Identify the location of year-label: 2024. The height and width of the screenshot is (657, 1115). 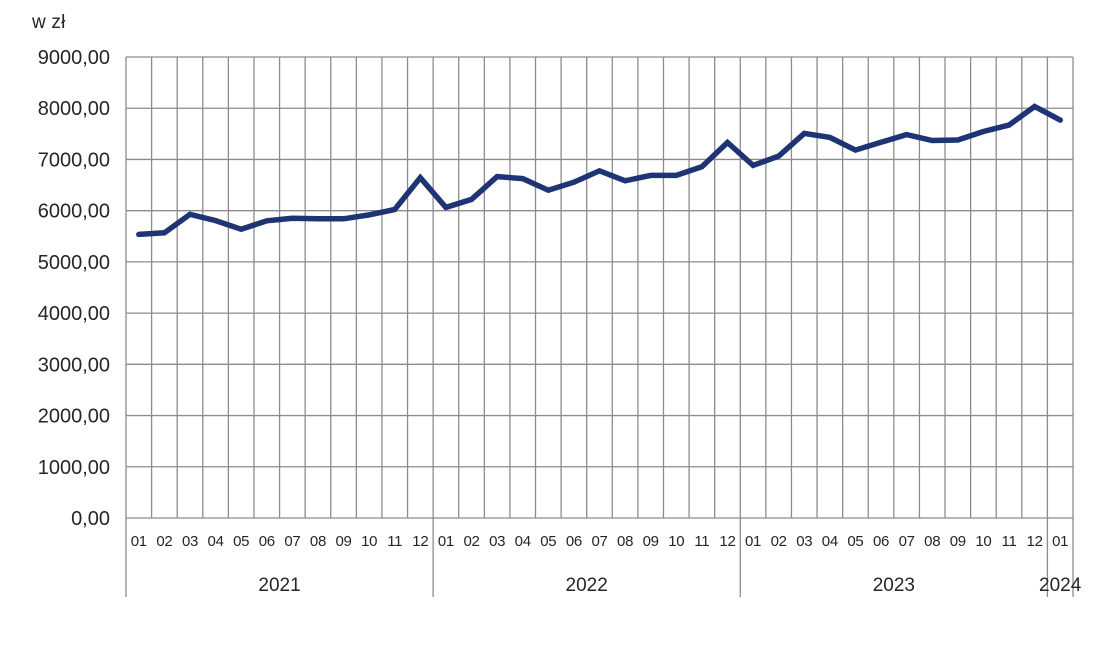
(1060, 585).